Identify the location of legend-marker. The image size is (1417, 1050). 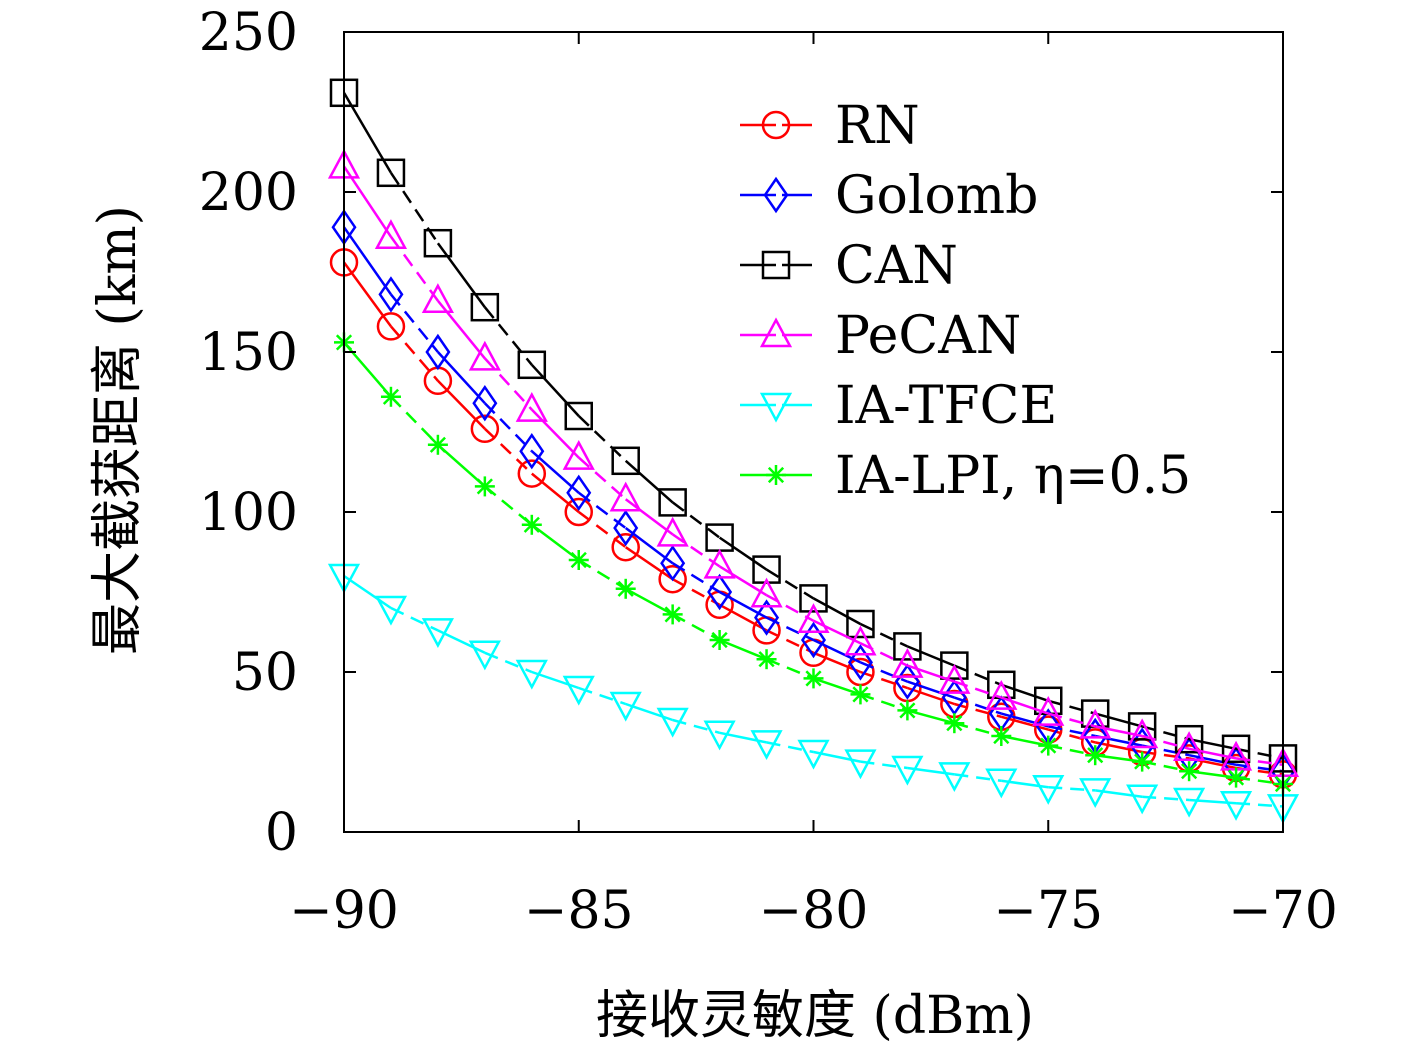
(776, 265).